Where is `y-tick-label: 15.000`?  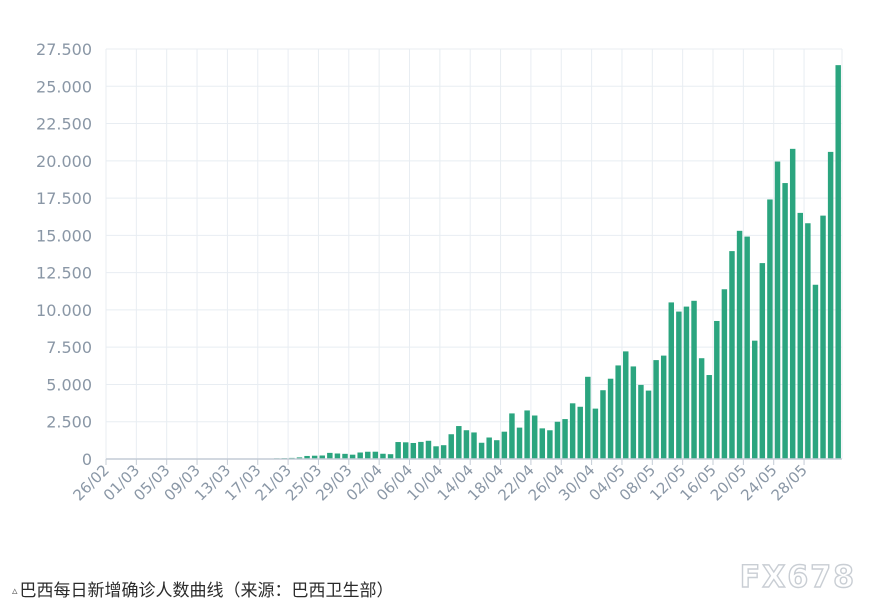
y-tick-label: 15.000 is located at coordinates (64, 235).